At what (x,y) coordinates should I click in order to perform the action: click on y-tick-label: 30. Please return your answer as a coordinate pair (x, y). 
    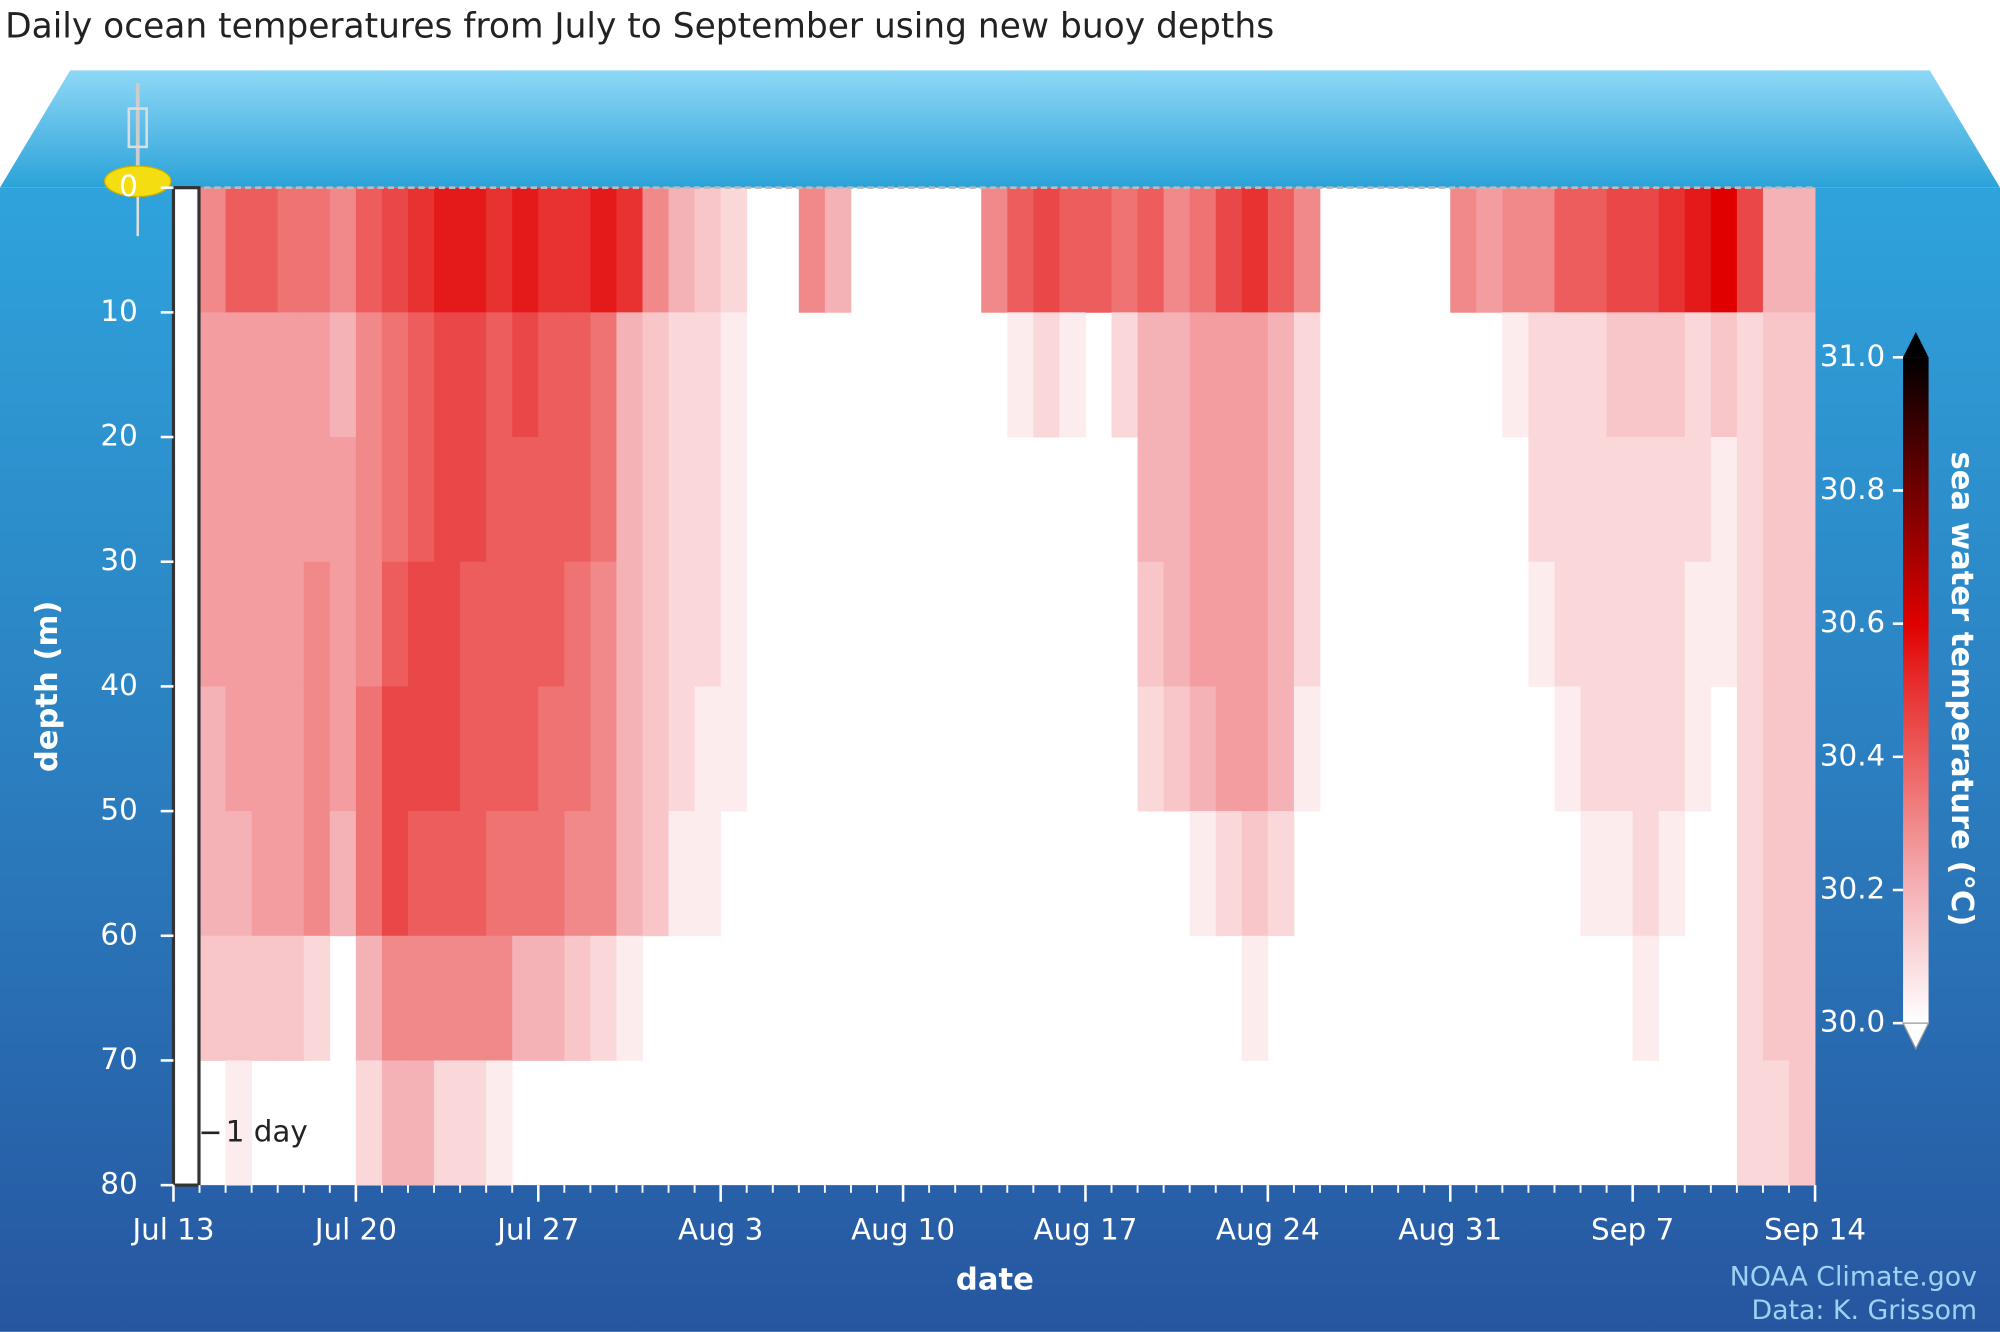
    Looking at the image, I should click on (118, 560).